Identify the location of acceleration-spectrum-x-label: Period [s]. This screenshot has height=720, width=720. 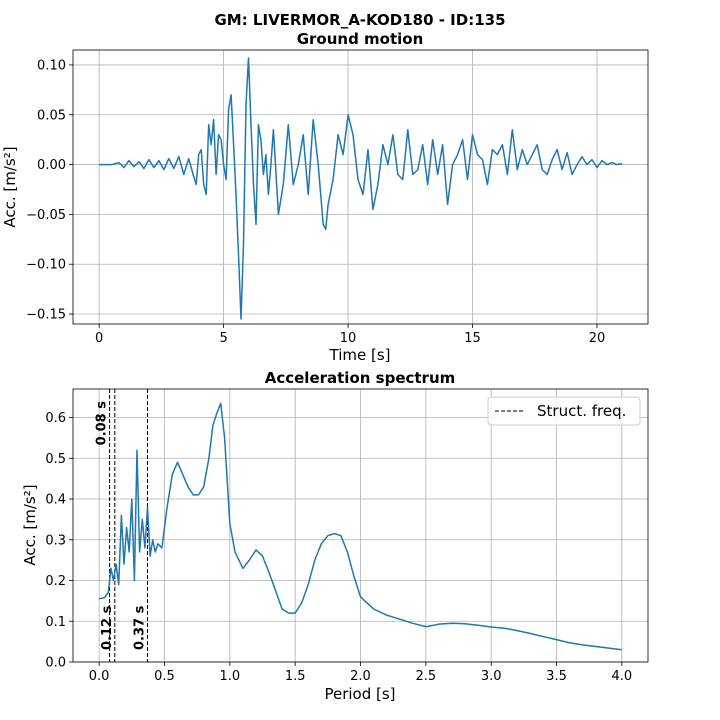
(359, 694).